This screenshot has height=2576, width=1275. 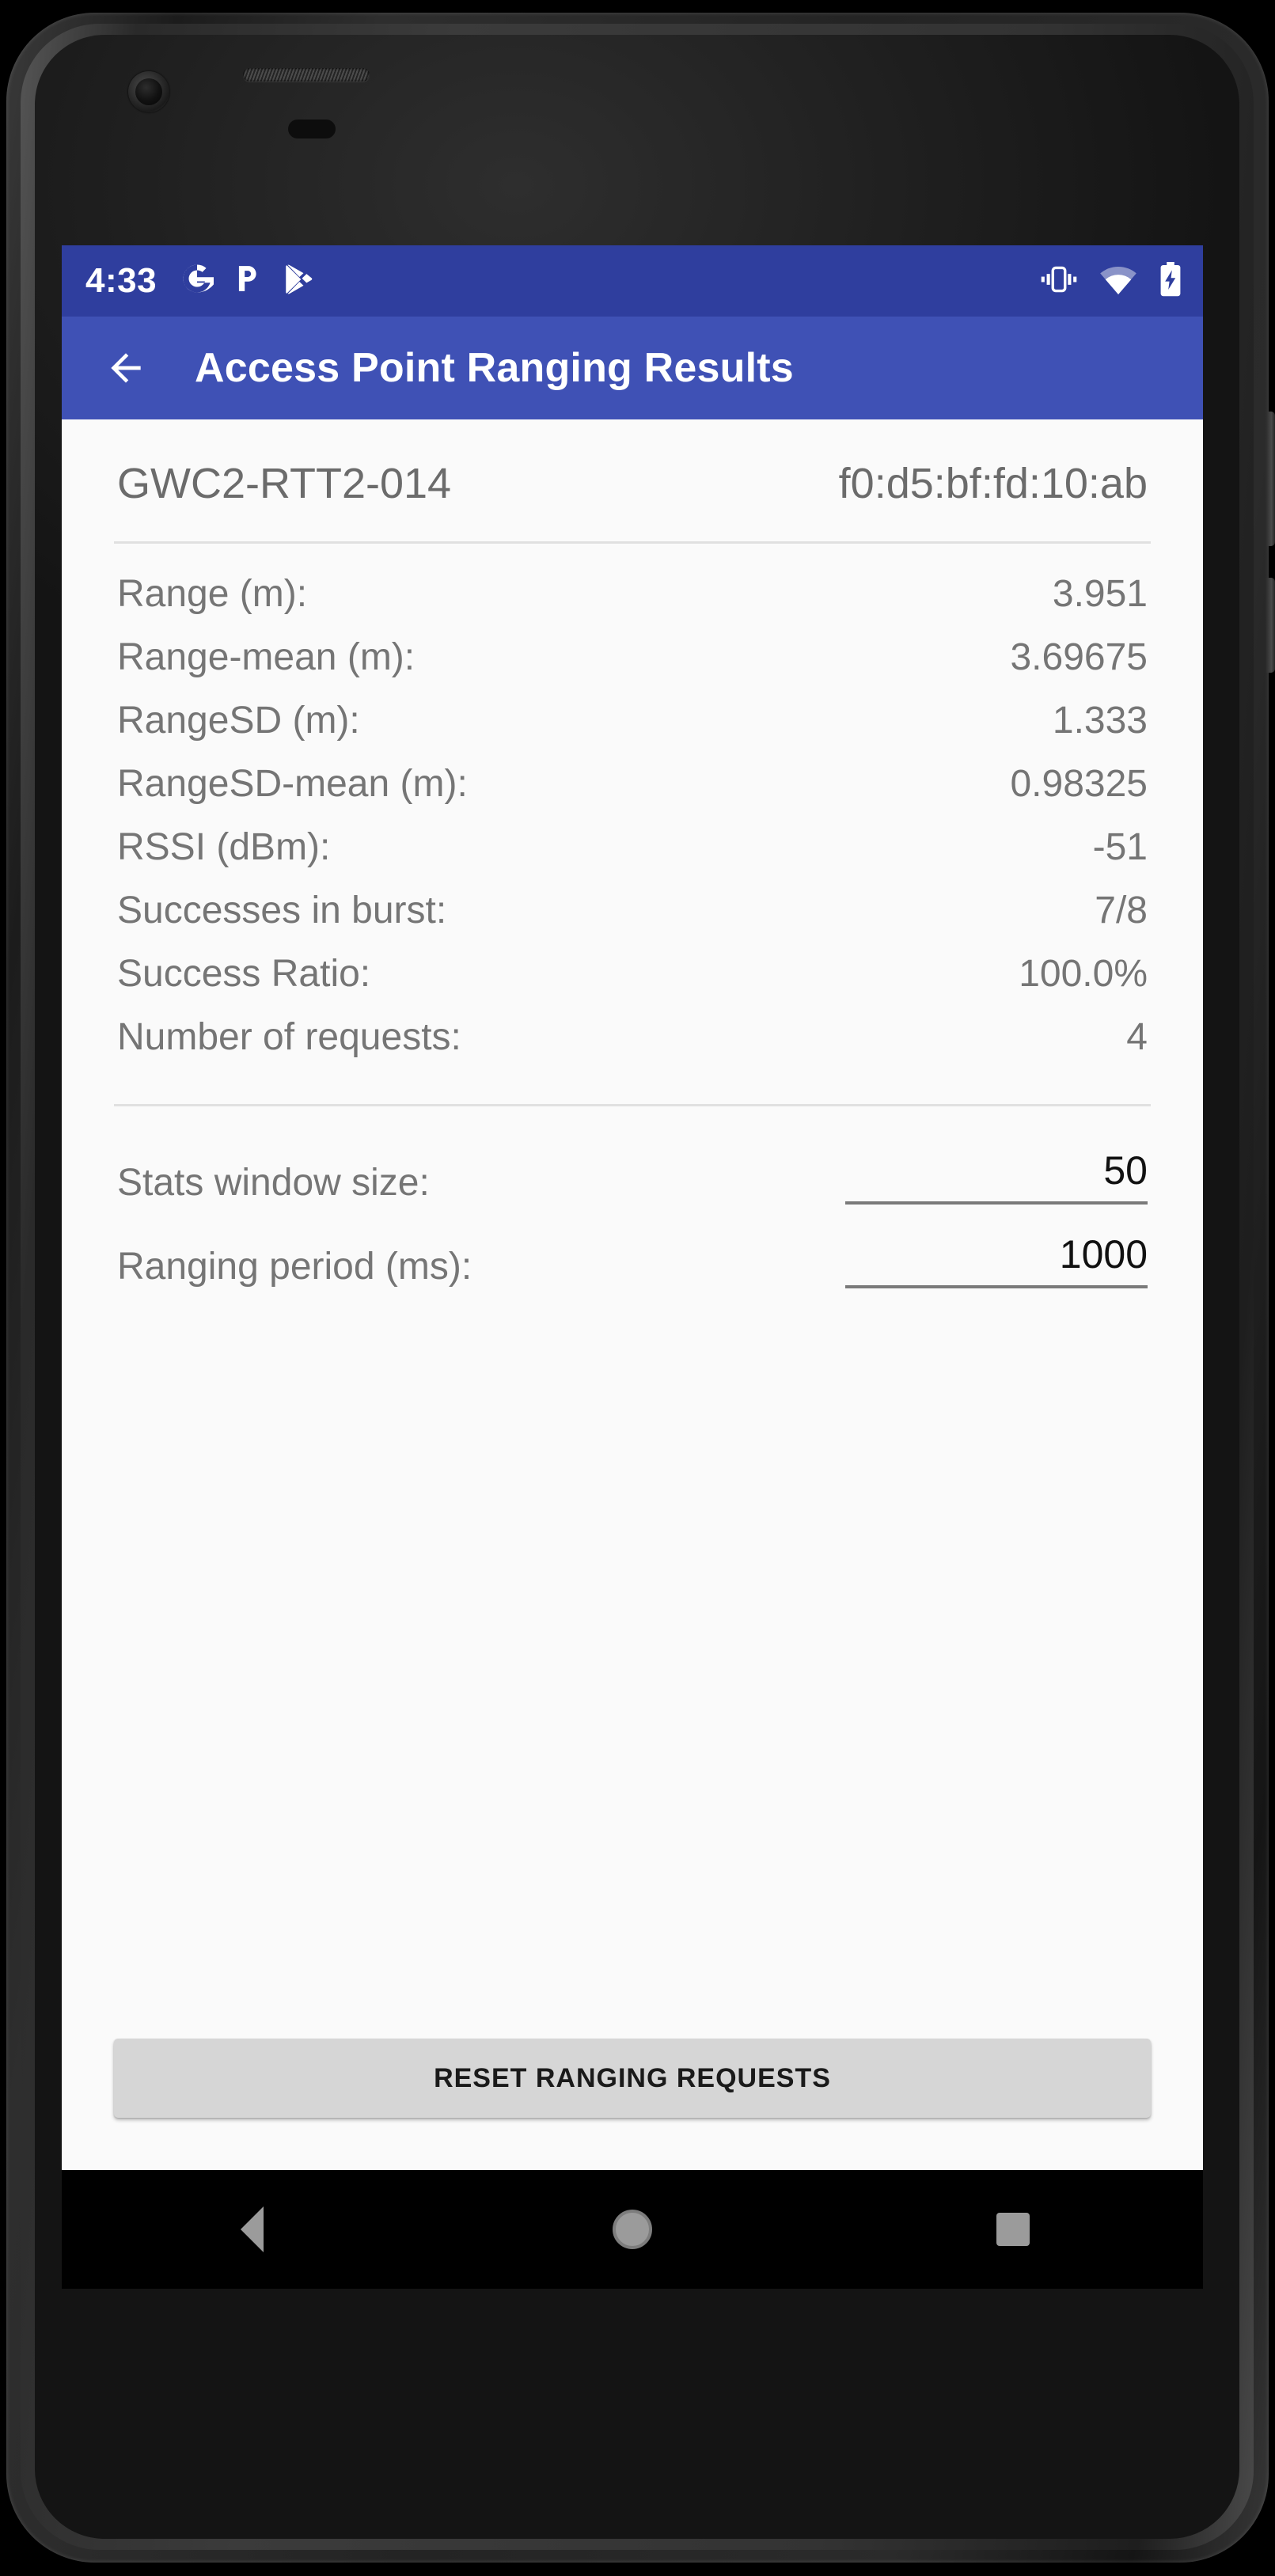 I want to click on nav-recents-icon, so click(x=1013, y=2229).